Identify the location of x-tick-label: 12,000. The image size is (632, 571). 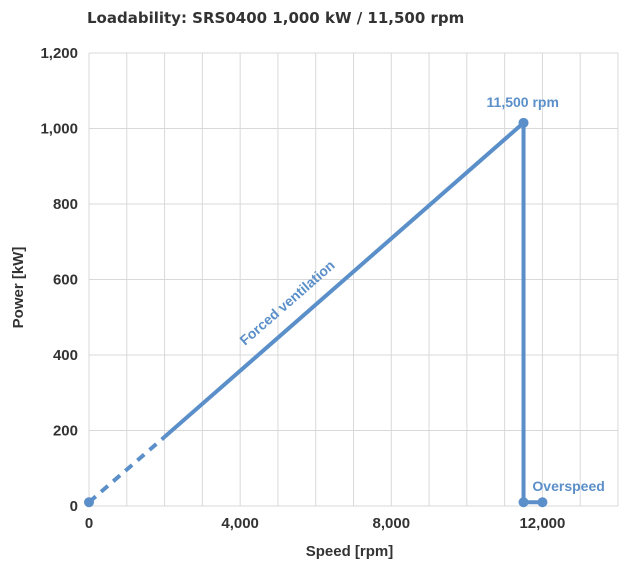
(542, 523).